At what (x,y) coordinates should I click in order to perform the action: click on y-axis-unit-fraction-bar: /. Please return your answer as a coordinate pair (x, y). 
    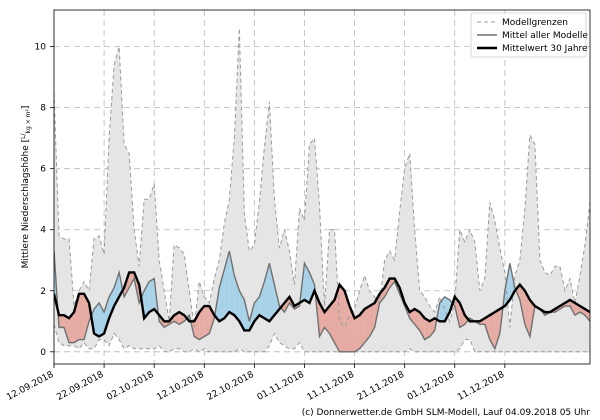
    Looking at the image, I should click on (23, 134).